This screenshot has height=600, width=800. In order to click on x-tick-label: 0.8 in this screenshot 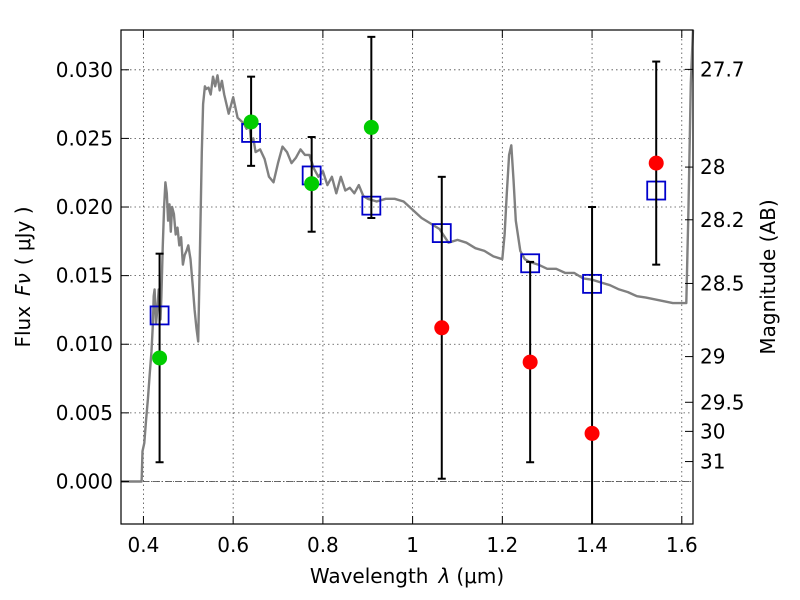, I will do `click(323, 545)`.